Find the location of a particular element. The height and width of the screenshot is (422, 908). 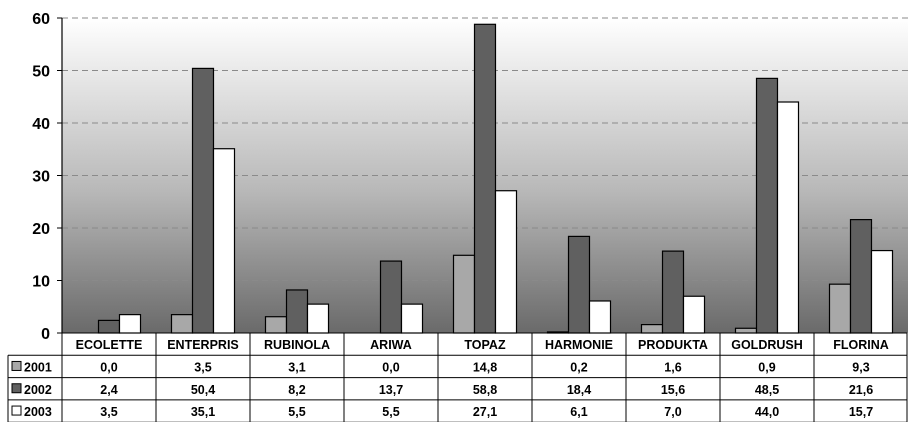

table-cell: 44,0 is located at coordinates (767, 412).